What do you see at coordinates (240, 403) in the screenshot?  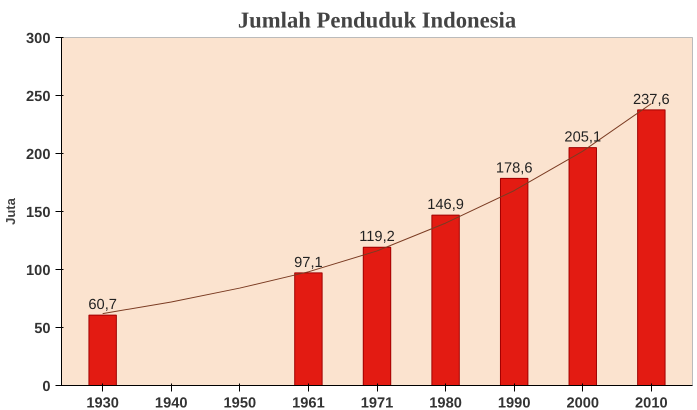 I see `x-tick-label: 1950` at bounding box center [240, 403].